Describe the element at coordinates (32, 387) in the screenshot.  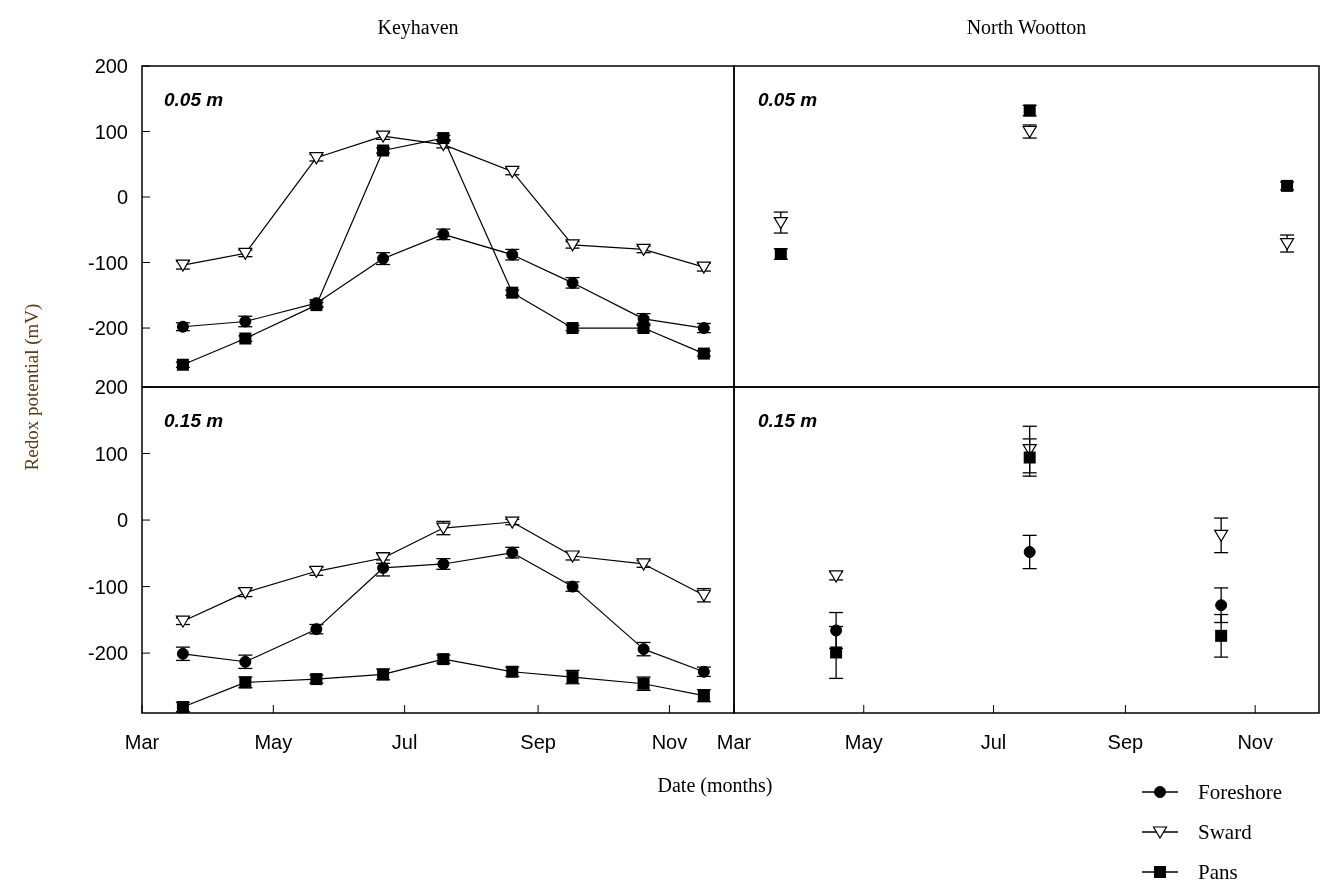
I see `y-axis-title: Redox potential (mV)` at that location.